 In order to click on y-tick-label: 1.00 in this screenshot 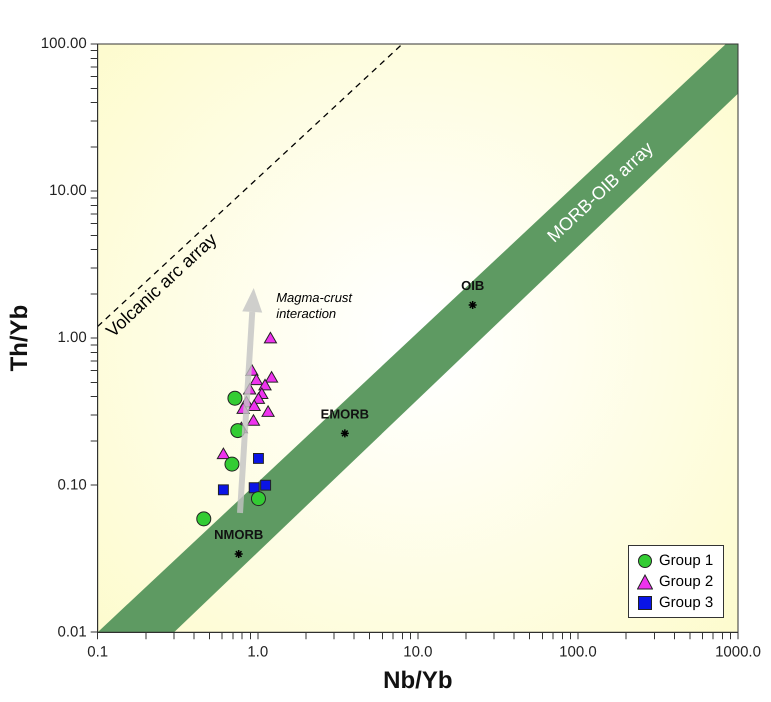, I will do `click(72, 337)`.